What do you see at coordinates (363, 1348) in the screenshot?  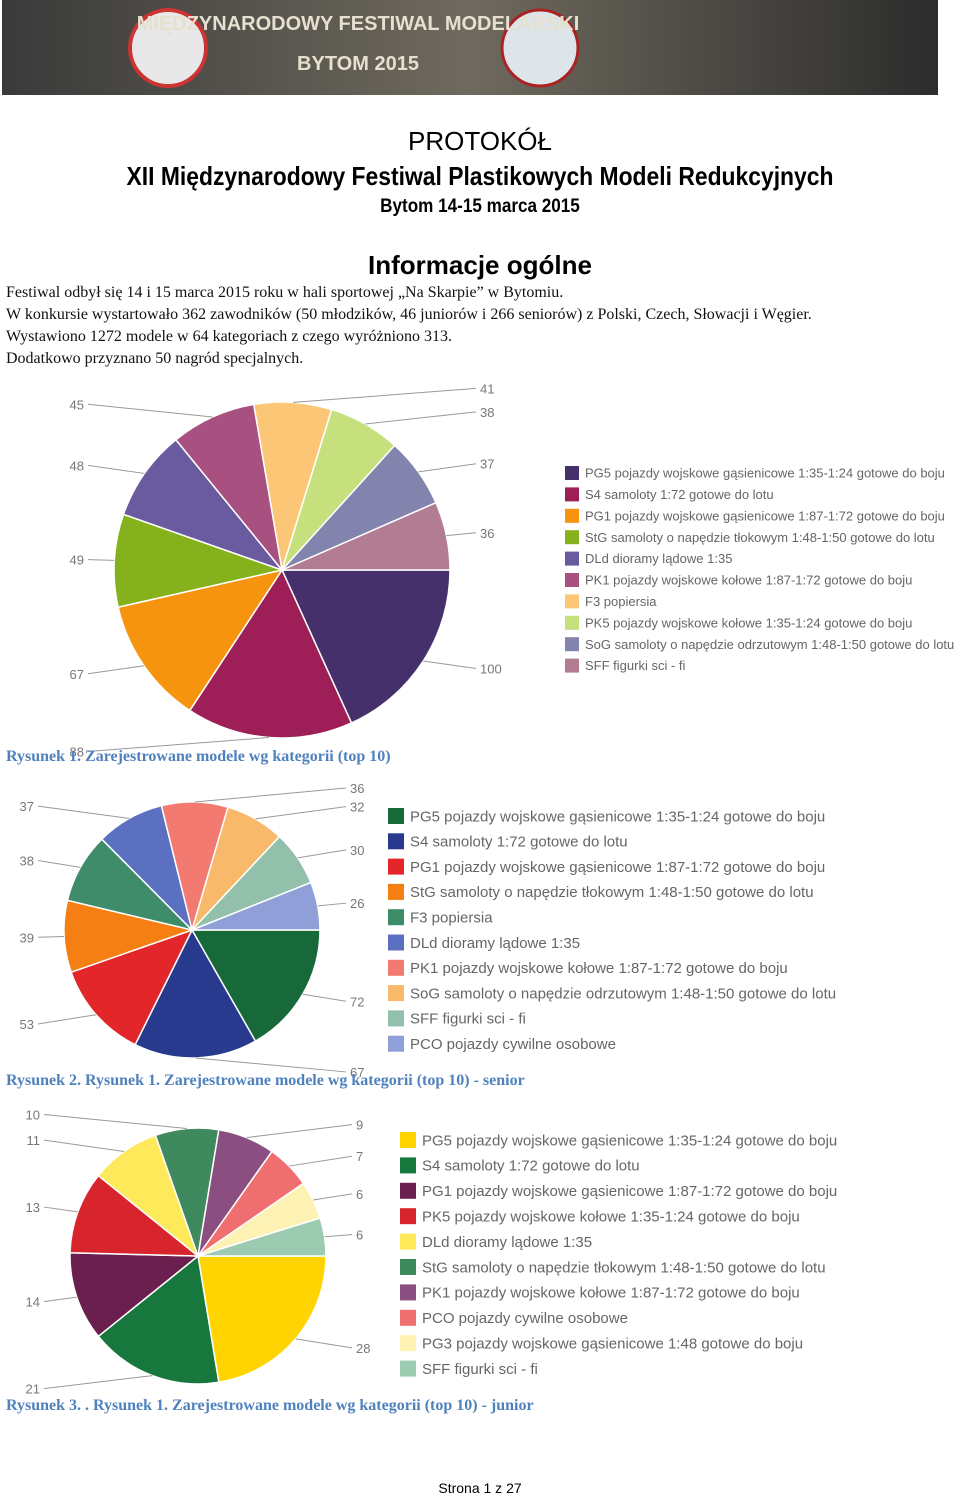 I see `value-label: 28` at bounding box center [363, 1348].